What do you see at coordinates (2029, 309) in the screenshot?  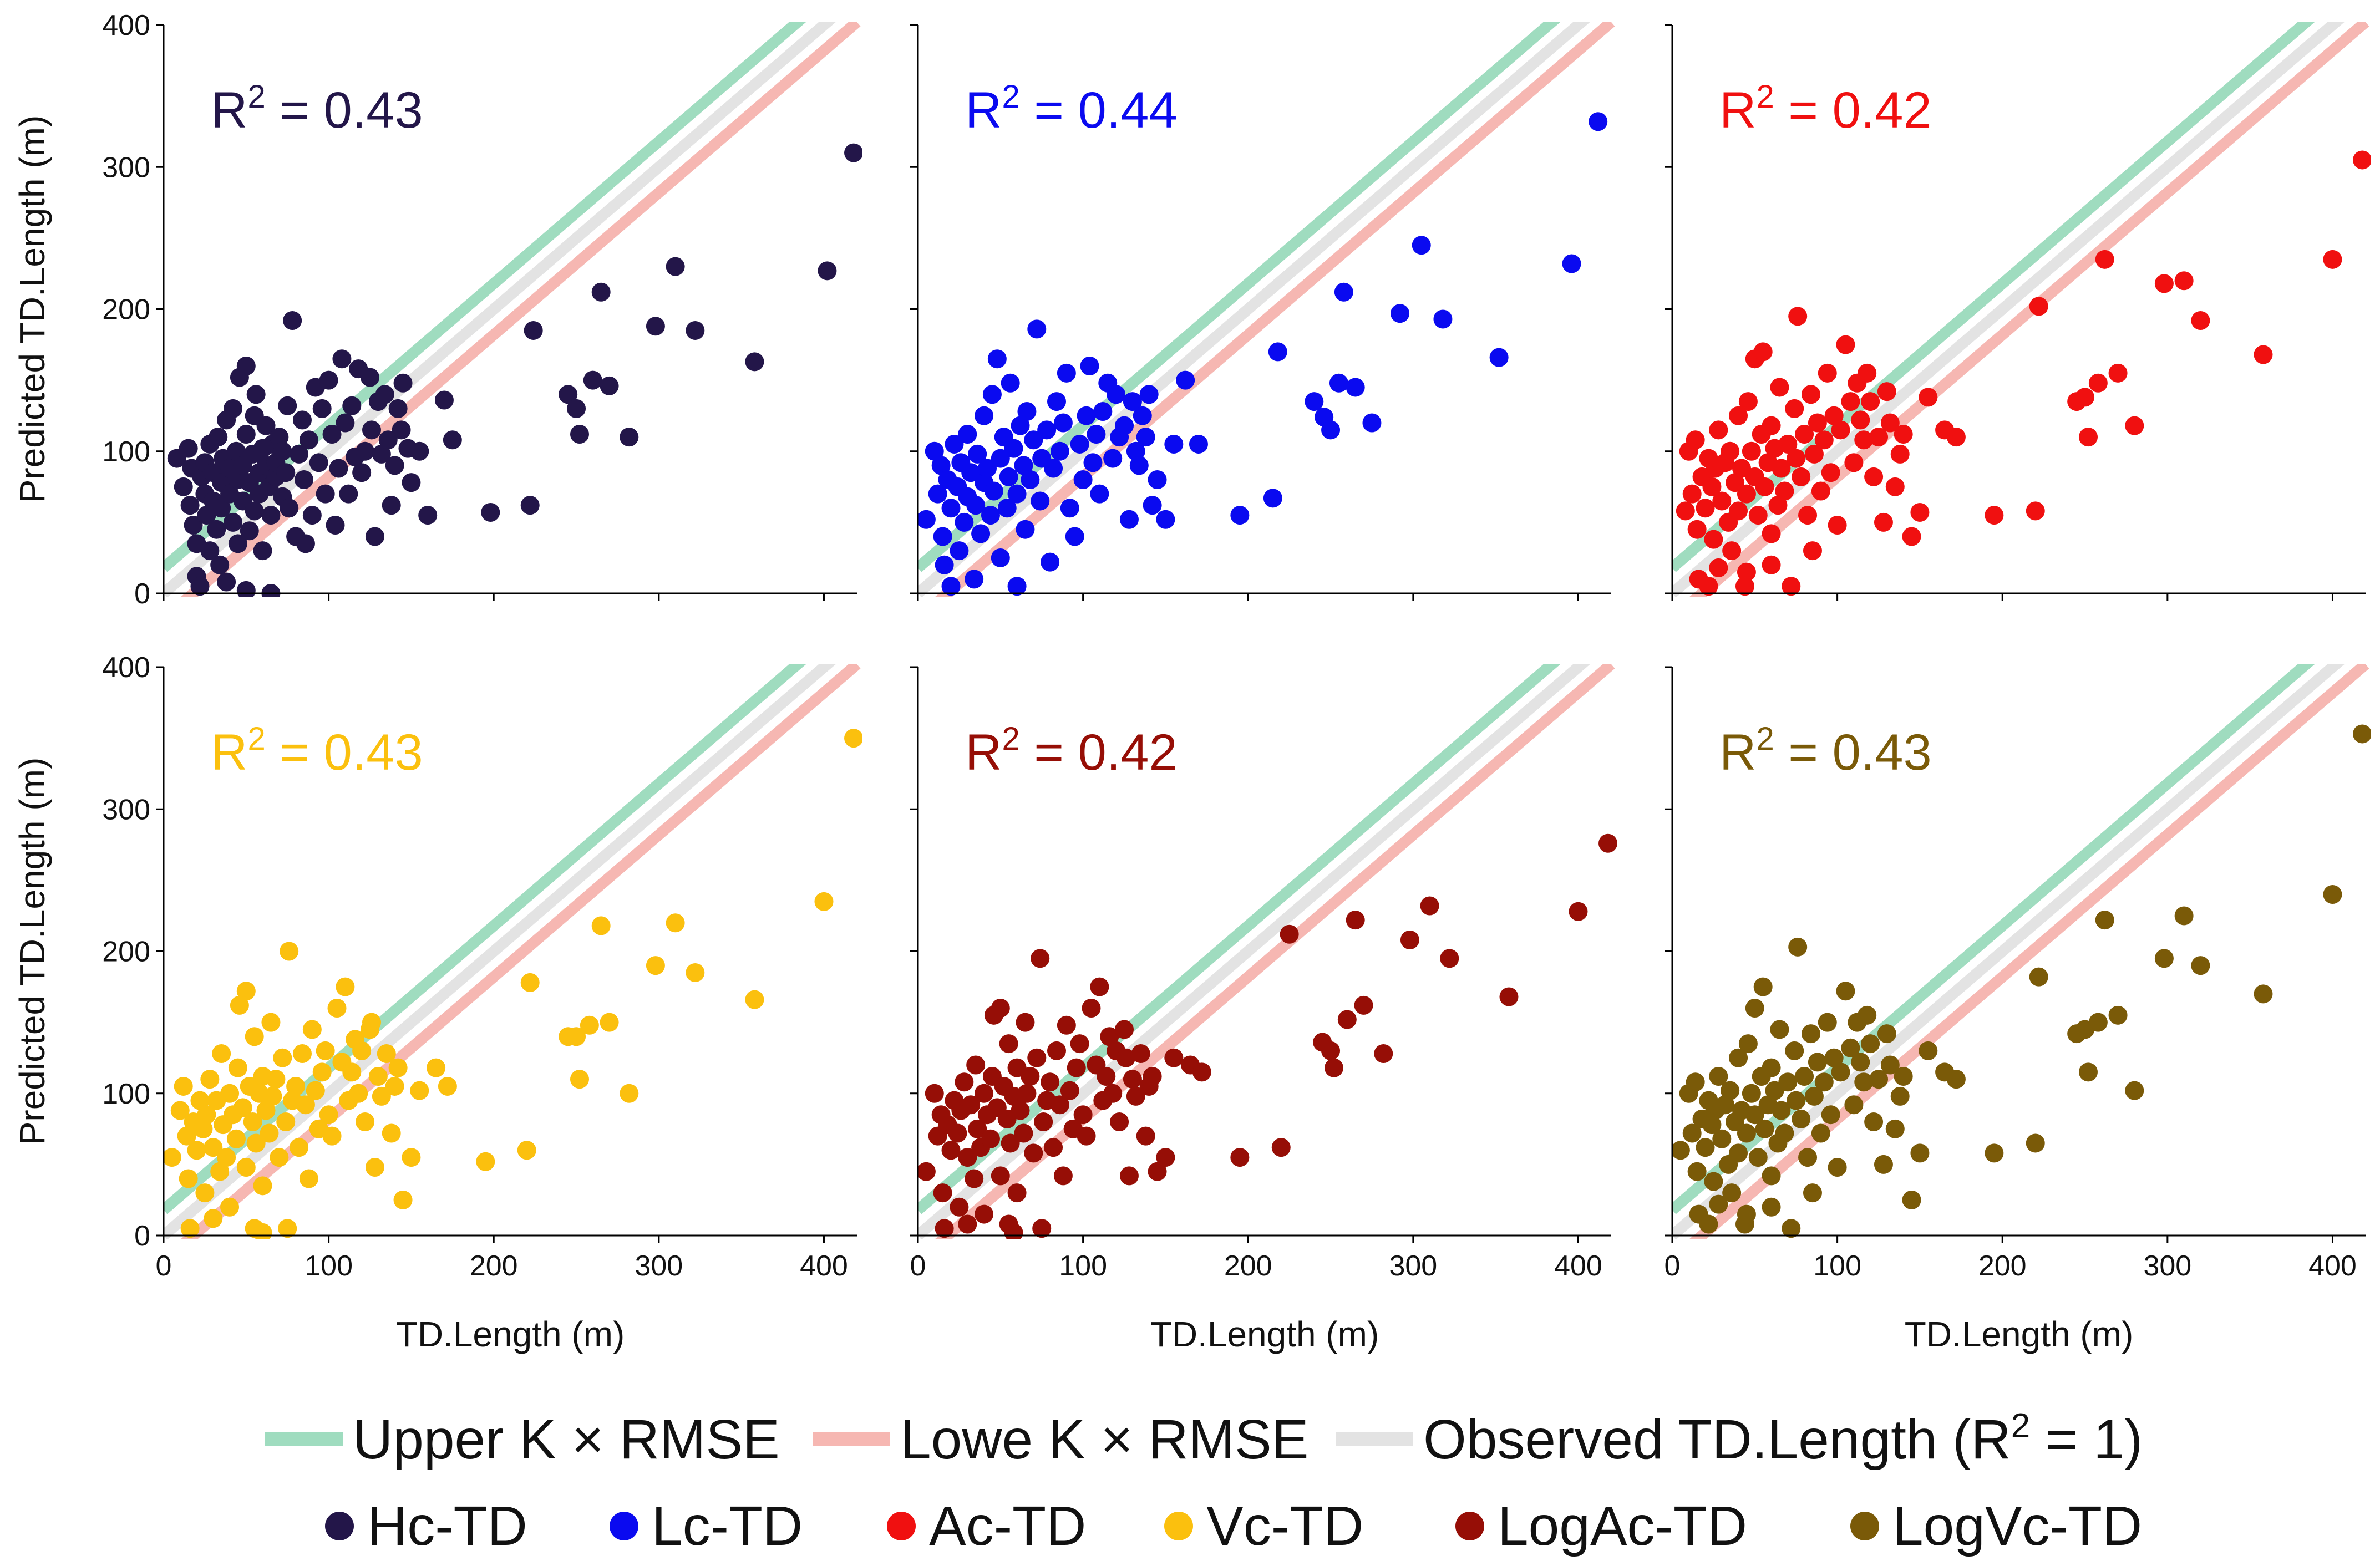 I see `lower-line` at bounding box center [2029, 309].